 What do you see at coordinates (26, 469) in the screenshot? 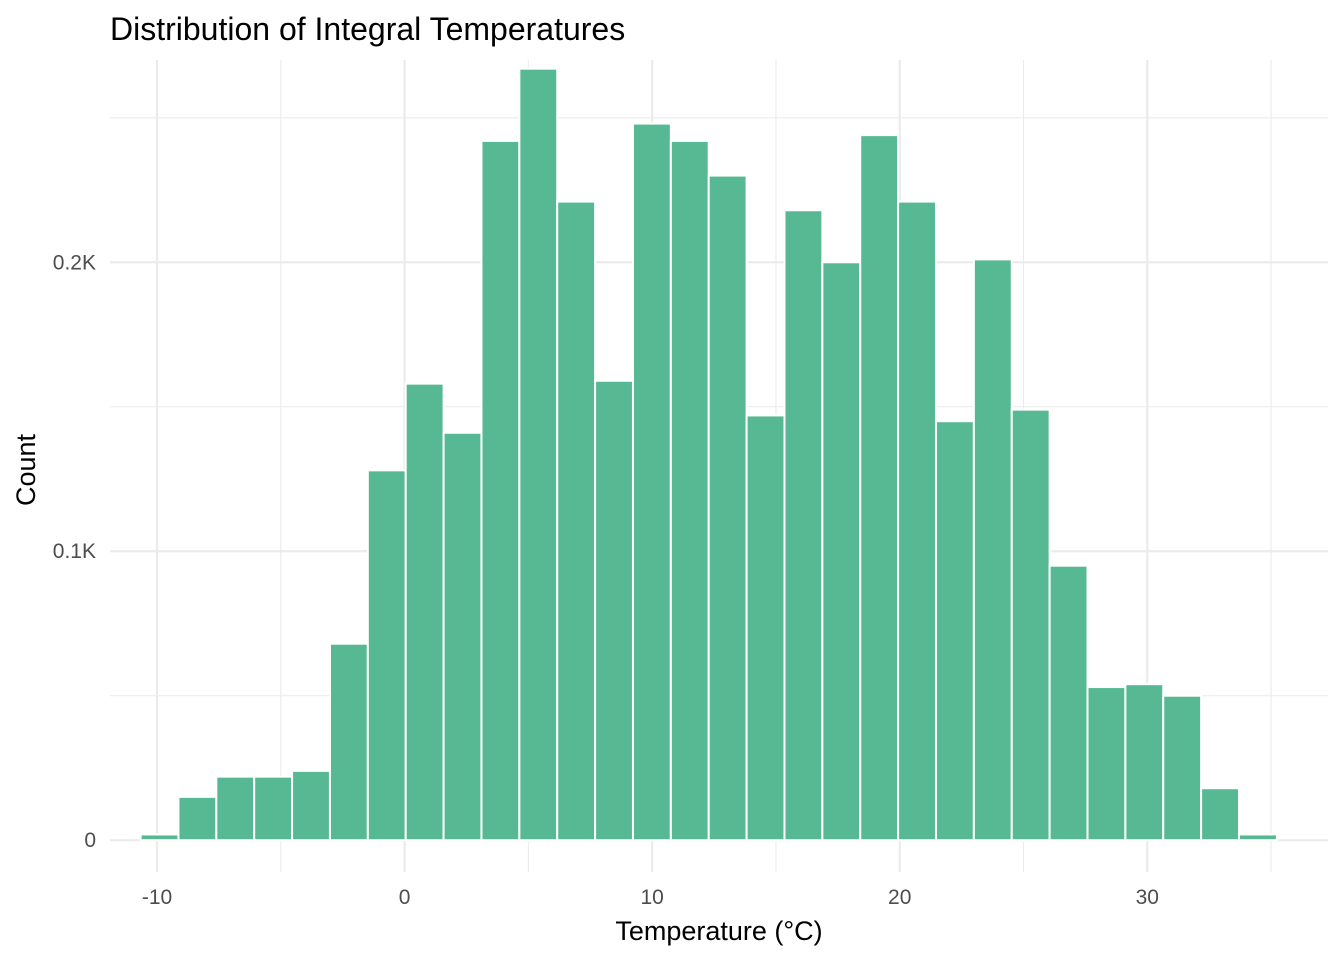
I see `y-axis-title: Count` at bounding box center [26, 469].